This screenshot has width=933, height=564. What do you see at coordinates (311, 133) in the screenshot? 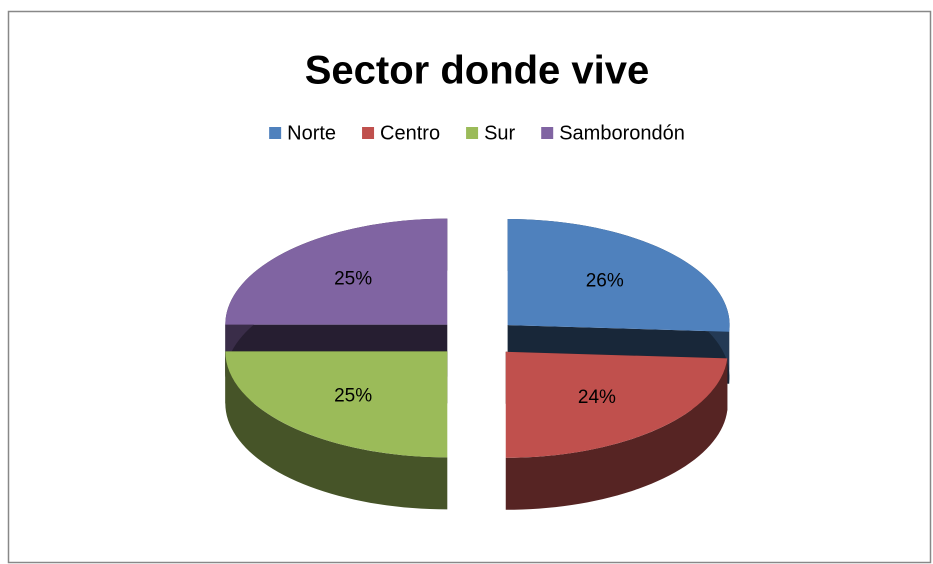
I see `legend-label: Norte` at bounding box center [311, 133].